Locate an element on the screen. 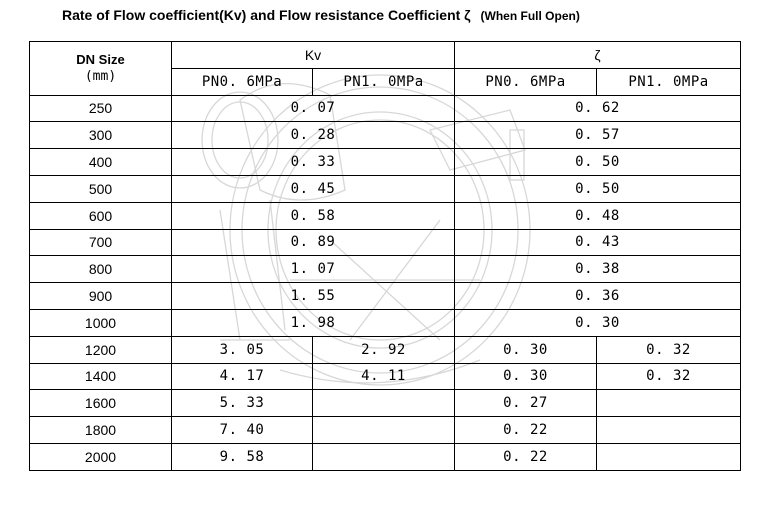 This screenshot has height=508, width=775. table-row: 1800 7. 40 0. 22 is located at coordinates (385, 430).